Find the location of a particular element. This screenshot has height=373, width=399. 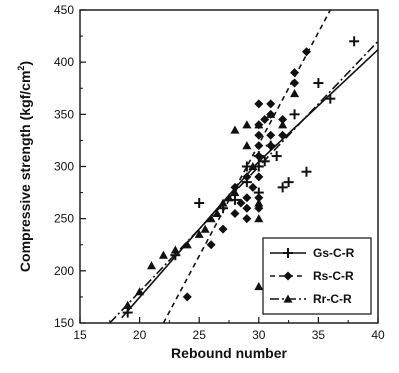

legend: Gs-C-R Rs-C-R Rr-C-R is located at coordinates (317, 276).